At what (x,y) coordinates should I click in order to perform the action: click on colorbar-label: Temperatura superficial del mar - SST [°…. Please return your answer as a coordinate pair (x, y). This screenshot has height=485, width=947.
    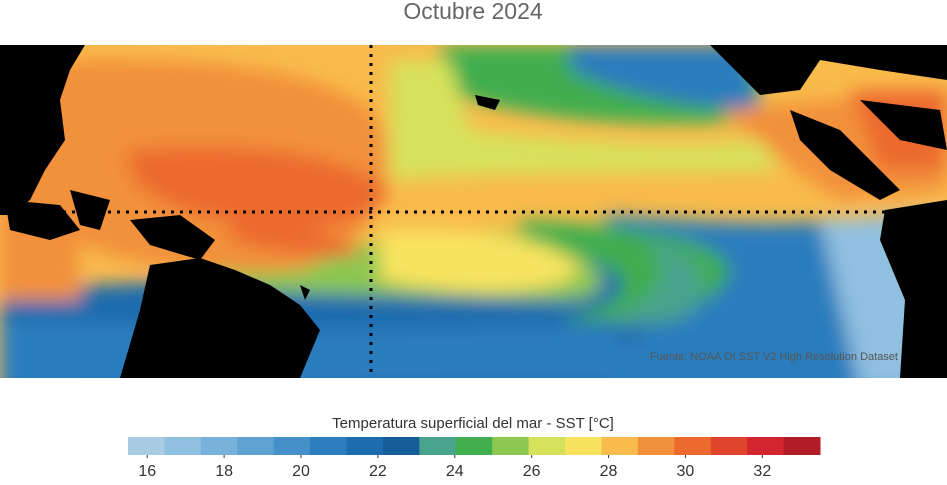
    Looking at the image, I should click on (473, 423).